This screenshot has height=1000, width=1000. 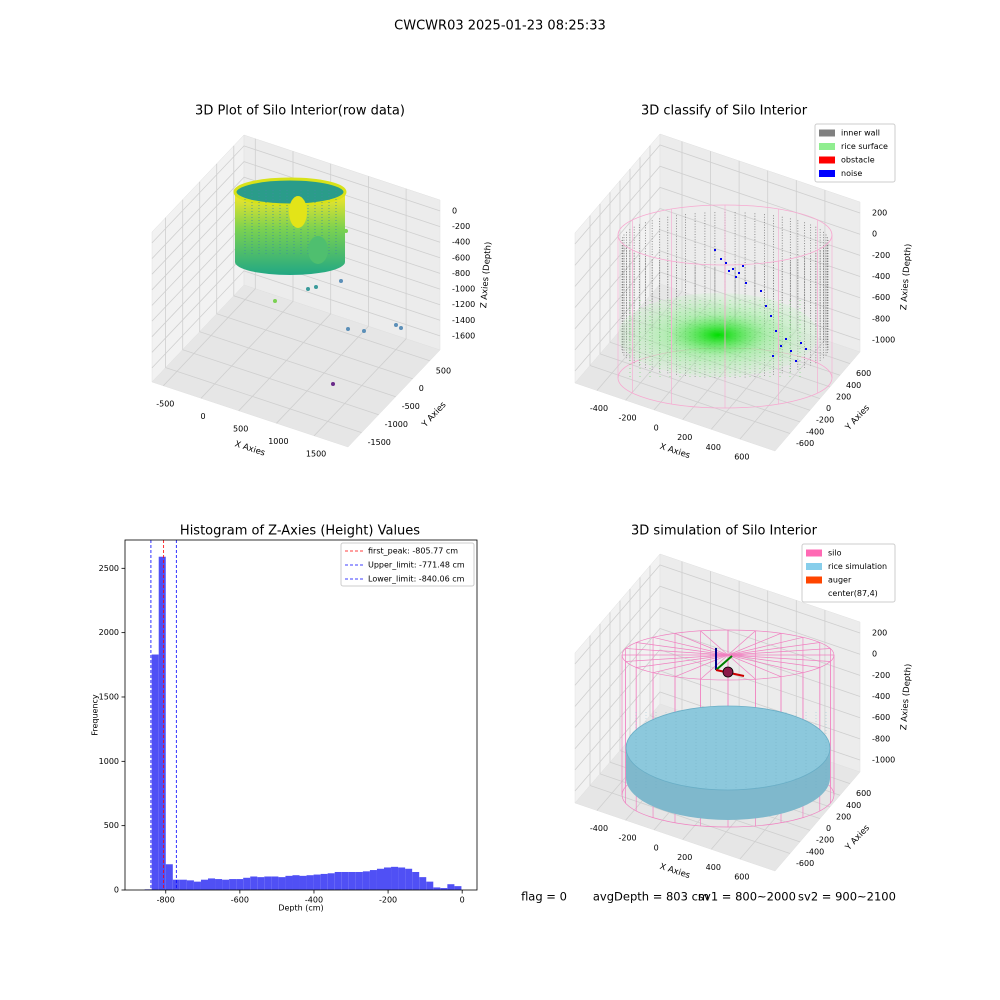 What do you see at coordinates (840, 580) in the screenshot?
I see `legend-label: auger` at bounding box center [840, 580].